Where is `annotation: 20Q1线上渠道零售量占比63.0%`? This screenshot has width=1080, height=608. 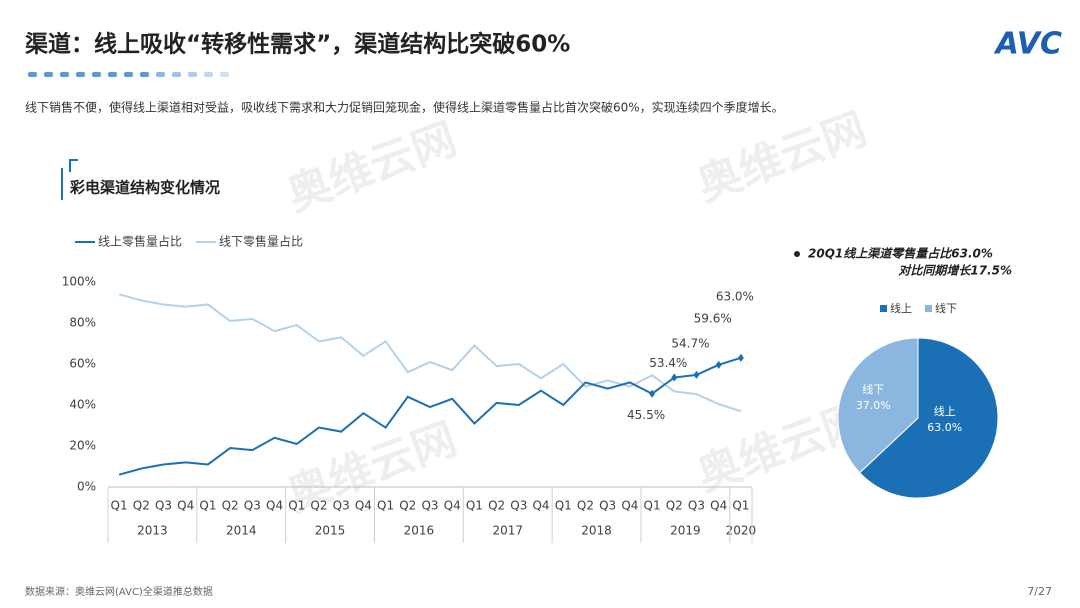
annotation: 20Q1线上渠道零售量占比63.0% is located at coordinates (900, 254).